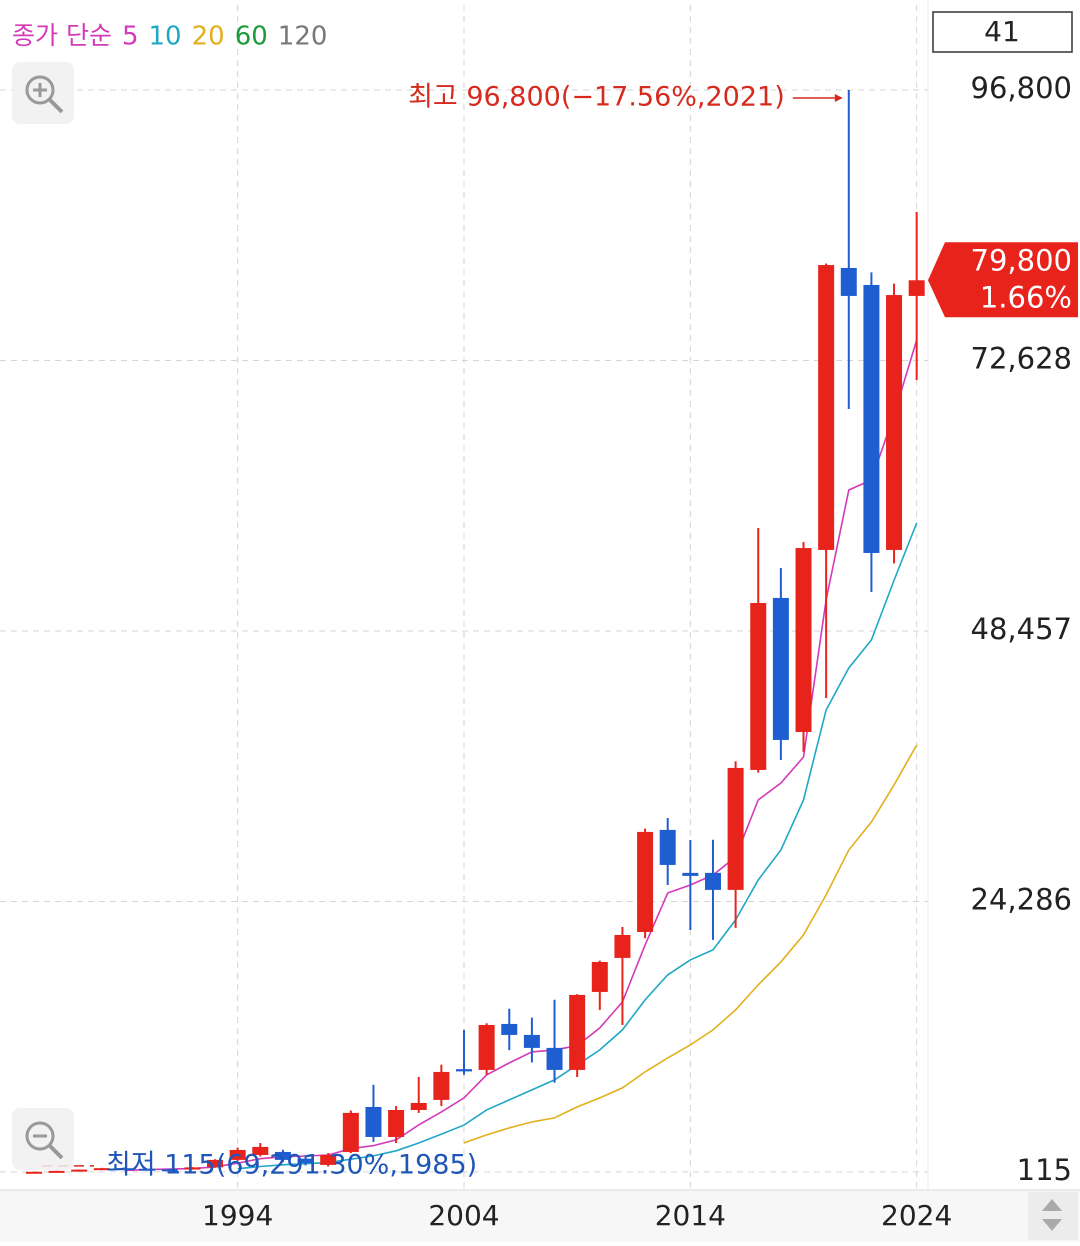 This screenshot has height=1246, width=1080. Describe the element at coordinates (251, 37) in the screenshot. I see `legend-entry: 60` at that location.